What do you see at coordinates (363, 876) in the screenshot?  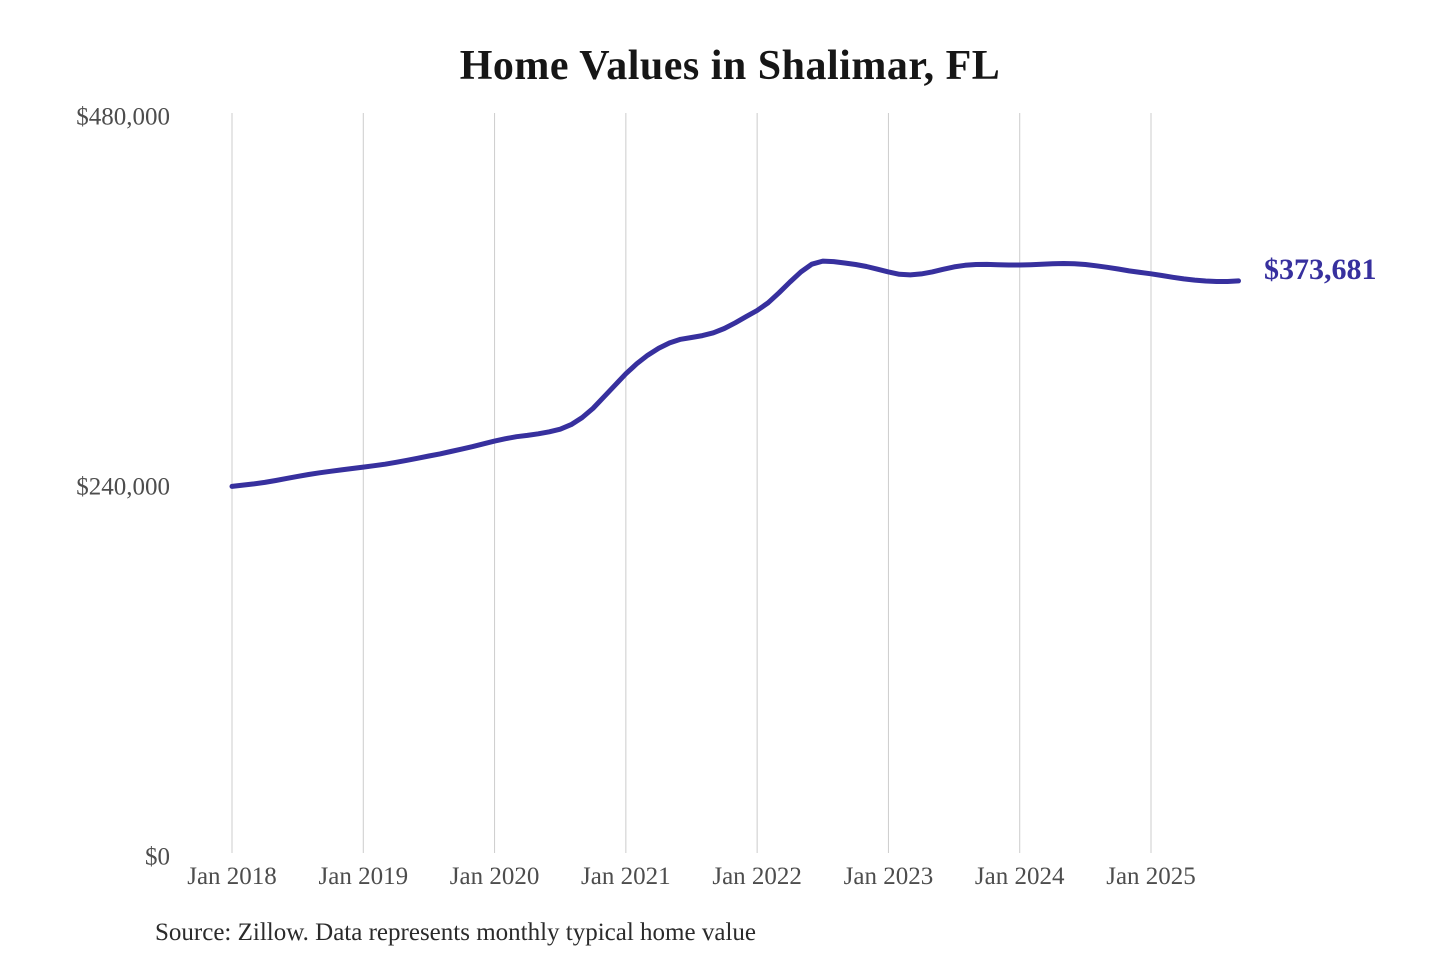 I see `x-axis-label: Jan 2019` at bounding box center [363, 876].